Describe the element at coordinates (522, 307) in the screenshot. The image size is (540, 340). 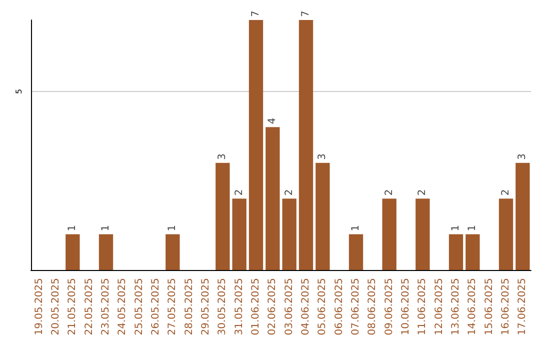
I see `x-tick-label: 17.06.2025` at that location.